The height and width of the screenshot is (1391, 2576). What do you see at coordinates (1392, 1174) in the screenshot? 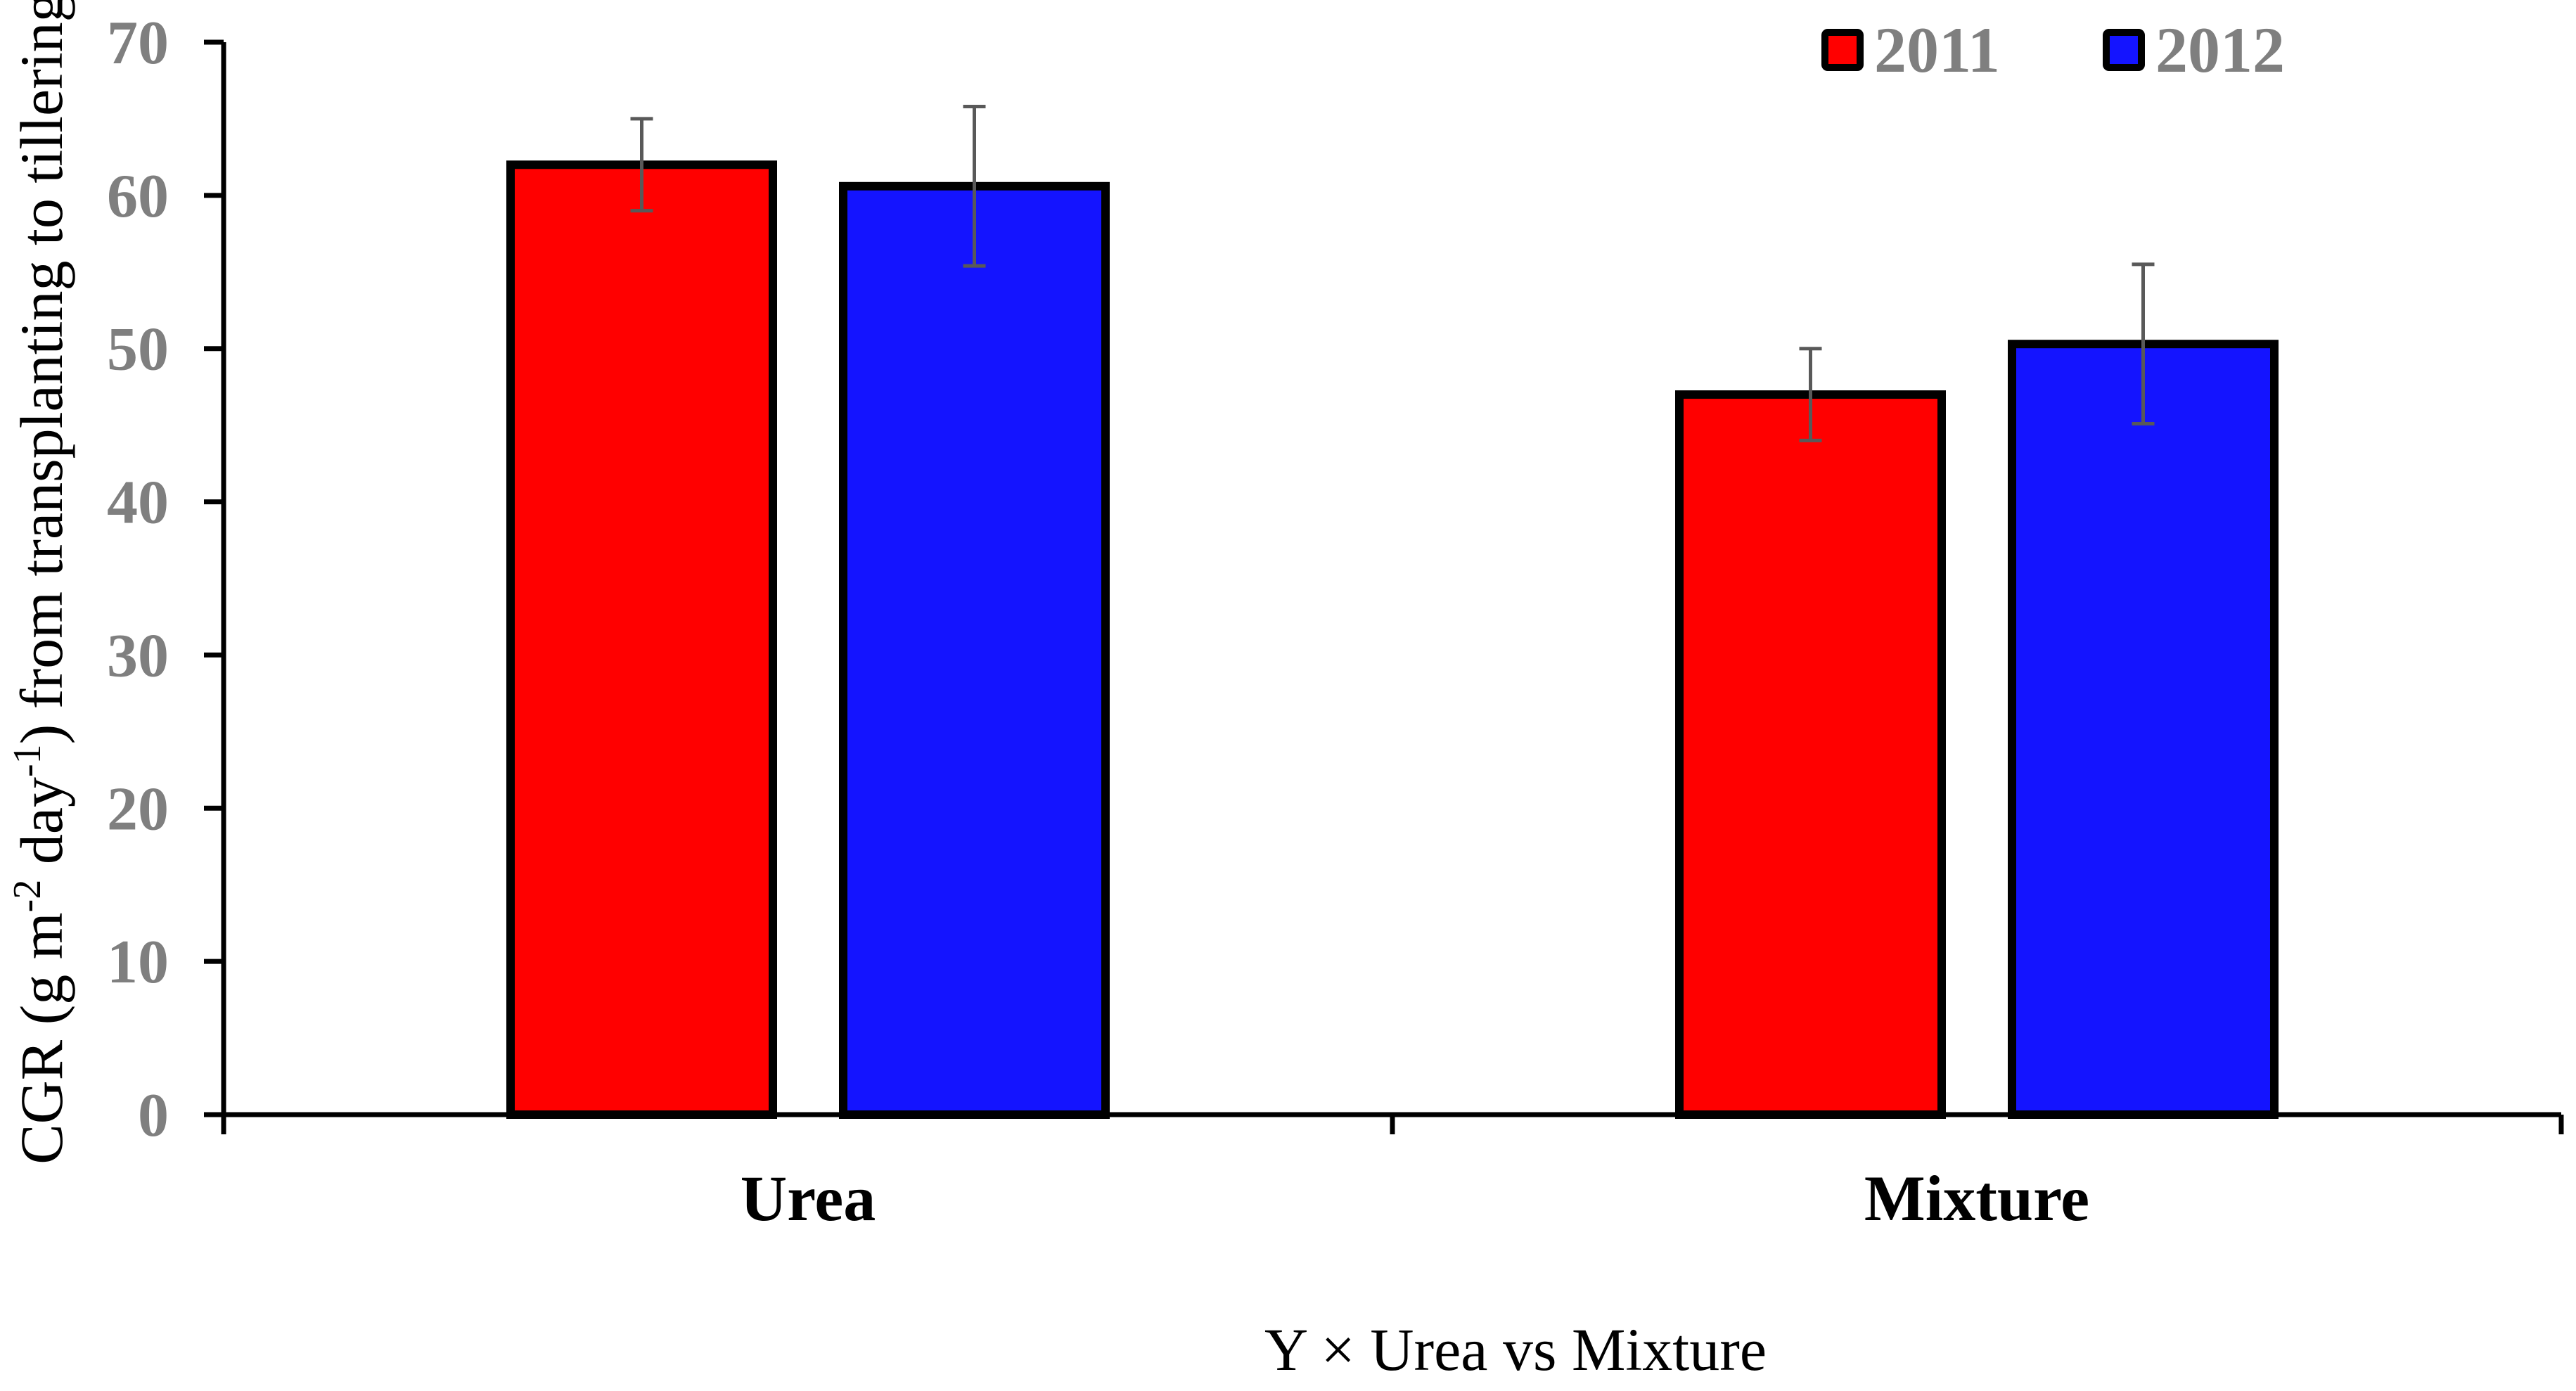
I see `x-ticks-layer: Urea Mixture` at bounding box center [1392, 1174].